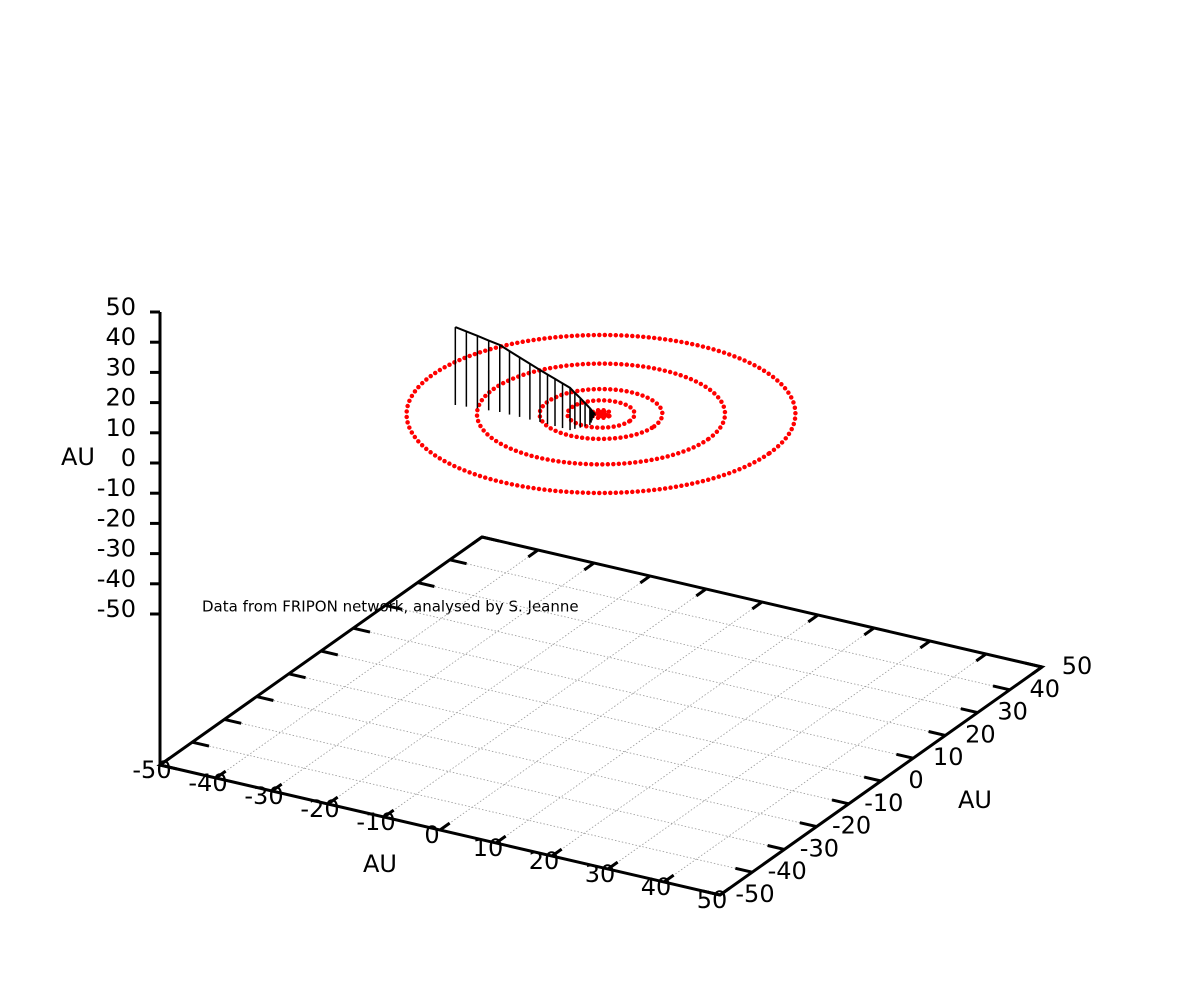  What do you see at coordinates (120, 428) in the screenshot?
I see `z-tick-label: 10` at bounding box center [120, 428].